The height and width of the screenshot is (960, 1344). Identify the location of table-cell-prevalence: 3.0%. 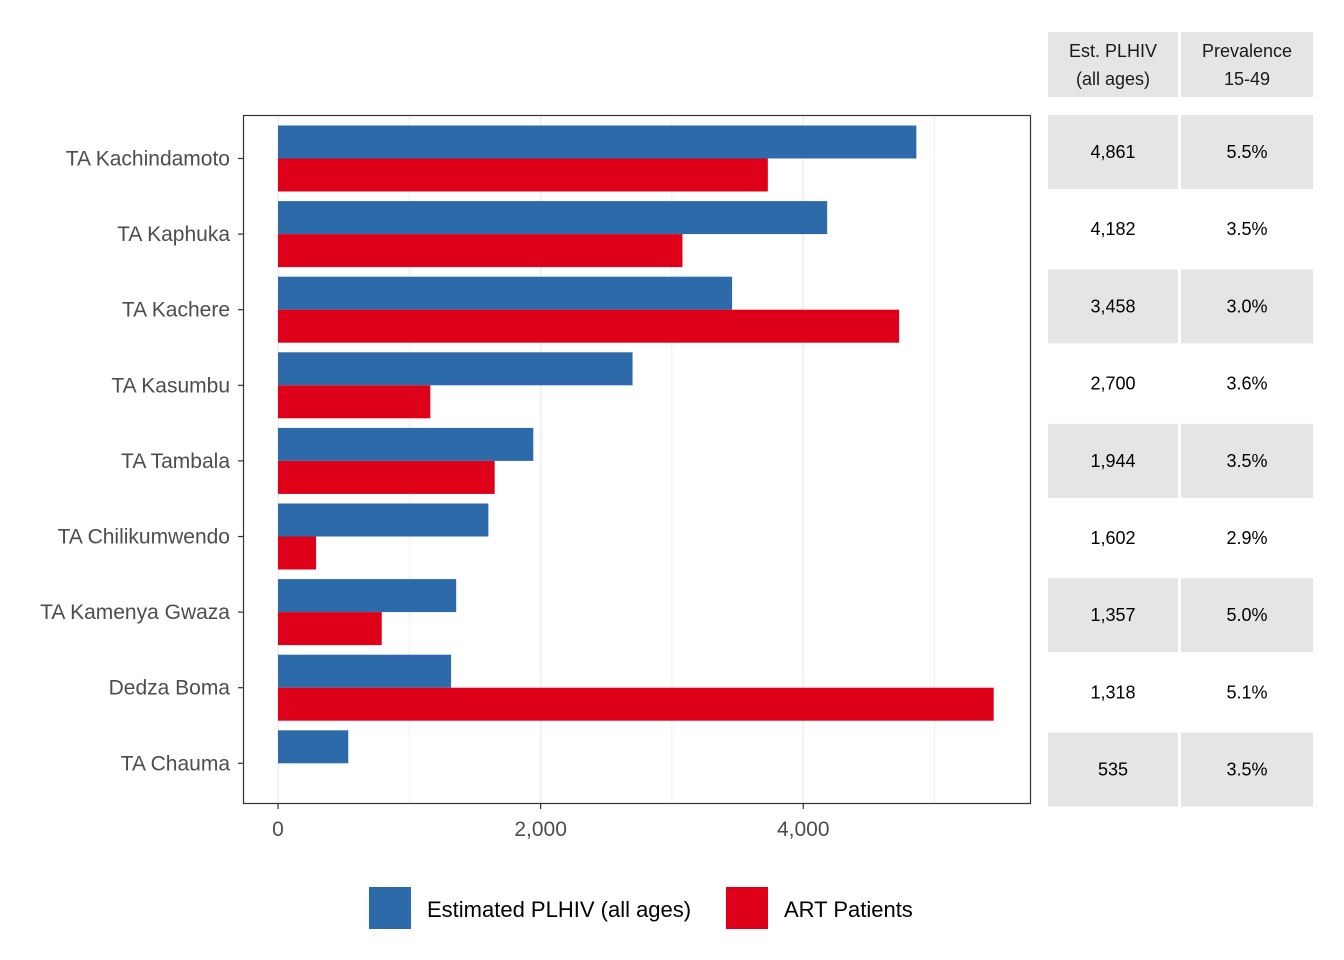
(1246, 306).